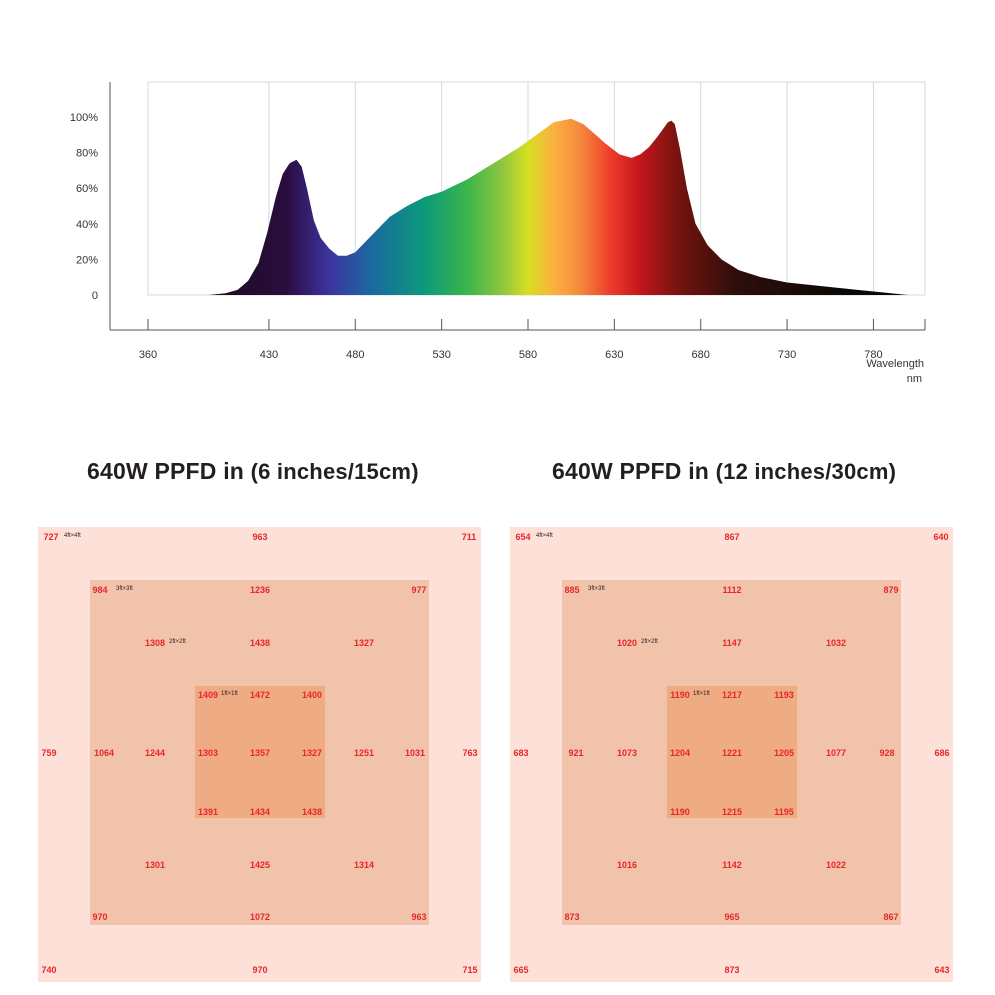 Image resolution: width=995 pixels, height=995 pixels. What do you see at coordinates (732, 812) in the screenshot?
I see `ppfd-value-c-bc: 1215` at bounding box center [732, 812].